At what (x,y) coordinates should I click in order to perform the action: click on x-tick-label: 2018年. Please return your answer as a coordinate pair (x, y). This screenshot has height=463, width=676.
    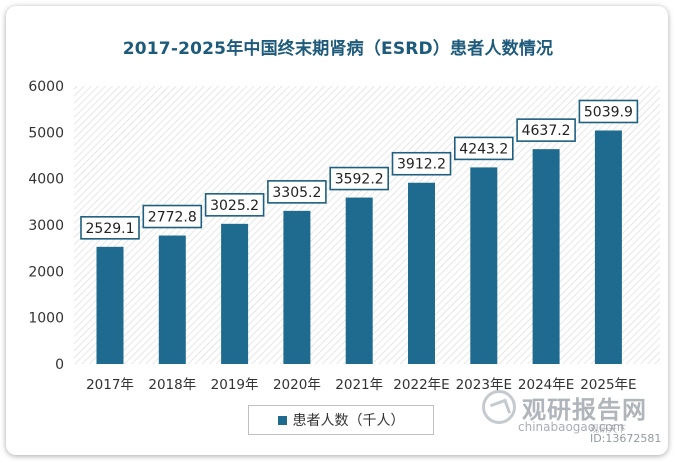
    Looking at the image, I should click on (172, 385).